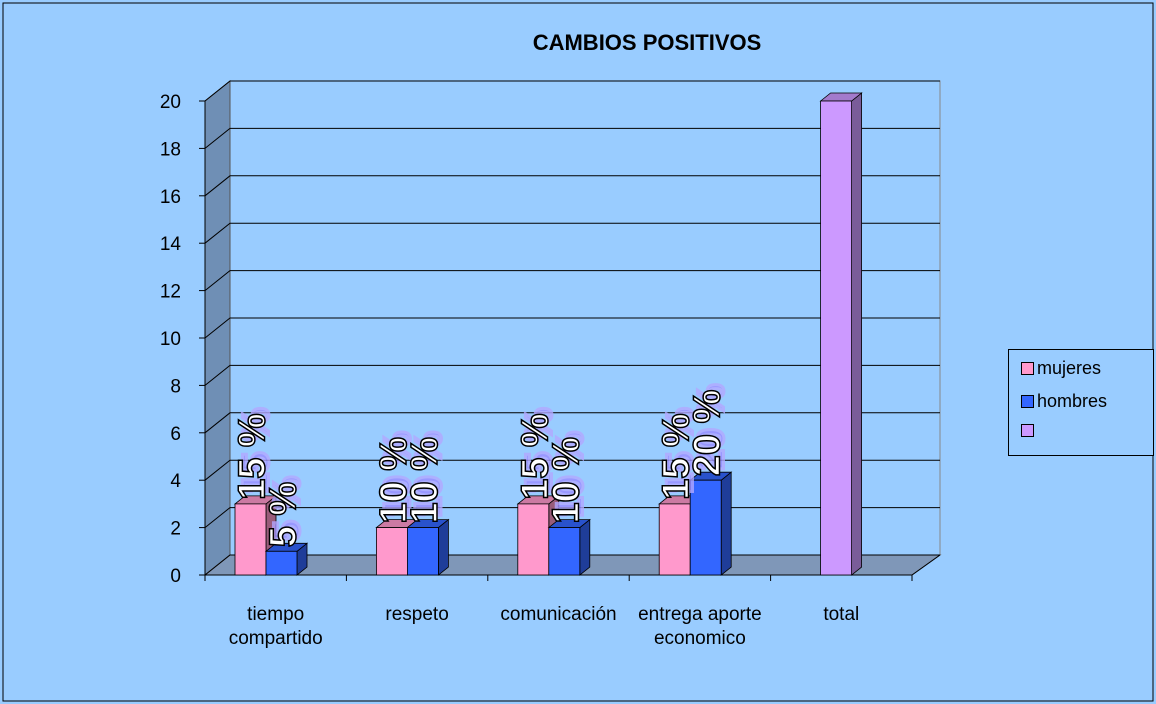 The image size is (1156, 704). What do you see at coordinates (417, 614) in the screenshot?
I see `x-tick-label: respeto` at bounding box center [417, 614].